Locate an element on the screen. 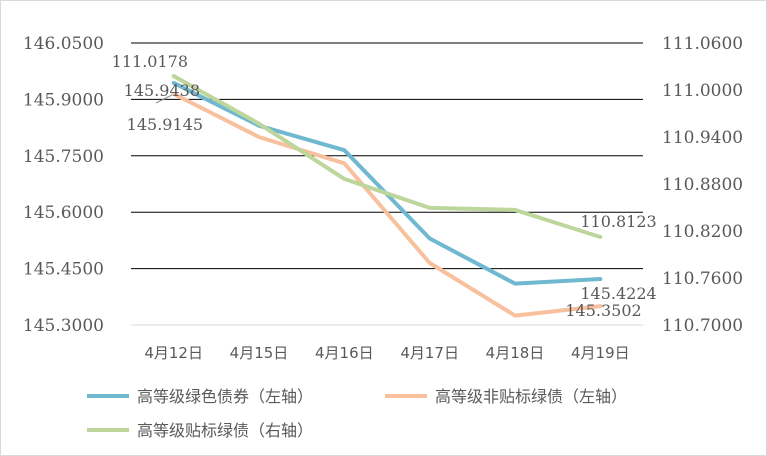 The width and height of the screenshot is (767, 456). data-label: 145.3502 is located at coordinates (603, 310).